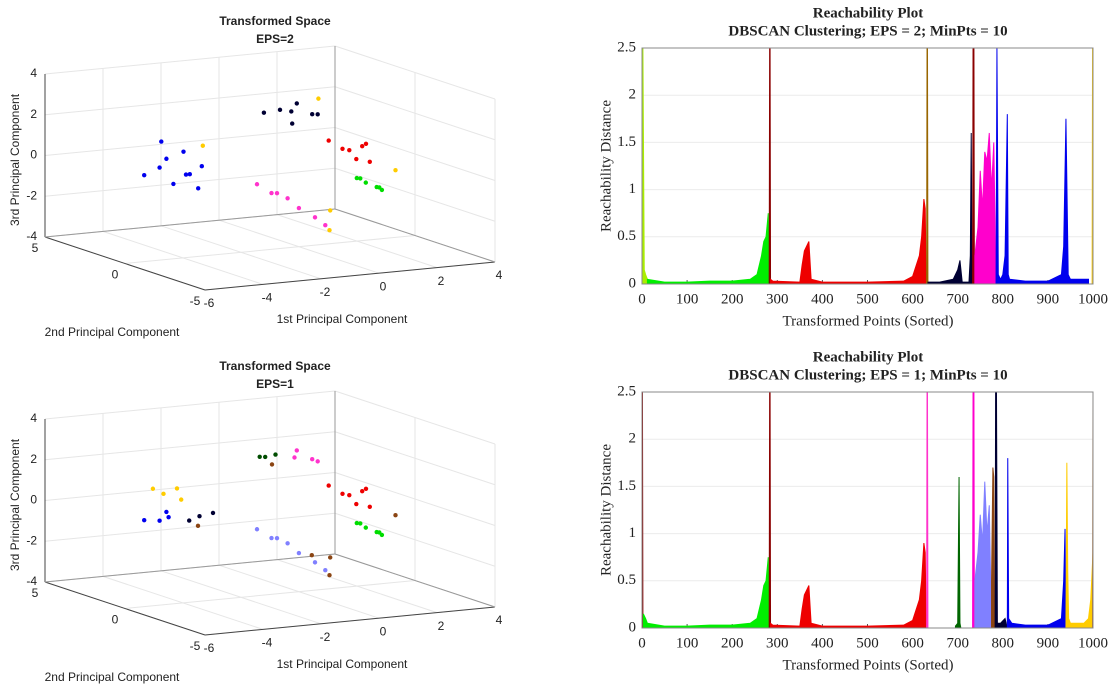  Describe the element at coordinates (275, 366) in the screenshot. I see `chart-title: Transformed Space` at that location.